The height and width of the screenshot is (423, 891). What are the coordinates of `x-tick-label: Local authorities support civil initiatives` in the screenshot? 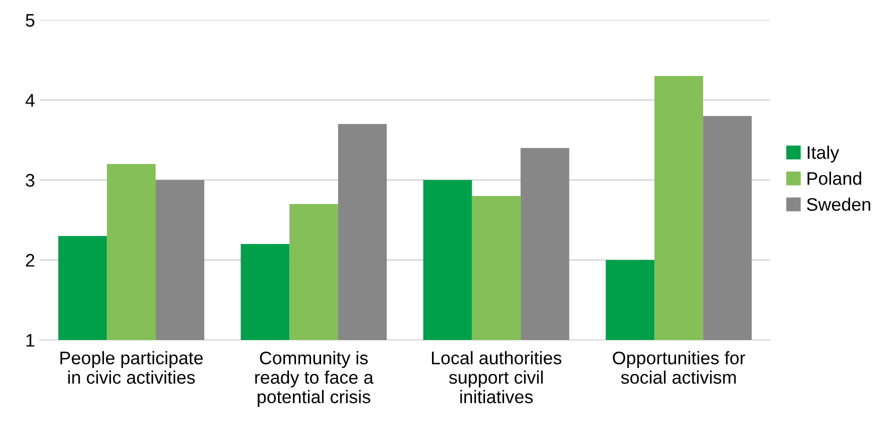 It's located at (497, 377).